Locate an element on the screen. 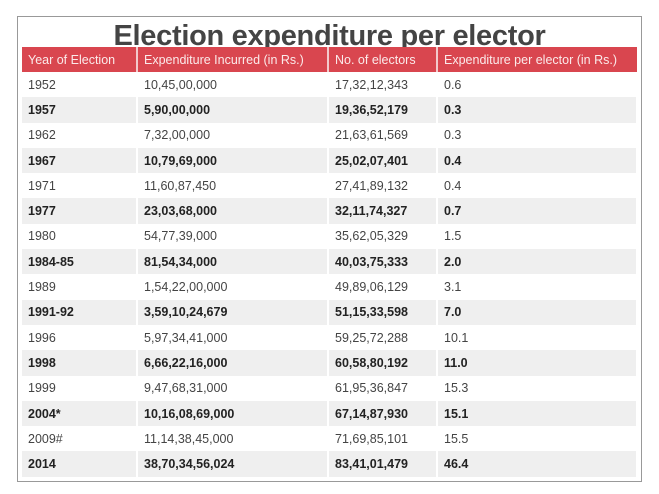 This screenshot has height=494, width=659. cell-year: 1952 is located at coordinates (80, 85).